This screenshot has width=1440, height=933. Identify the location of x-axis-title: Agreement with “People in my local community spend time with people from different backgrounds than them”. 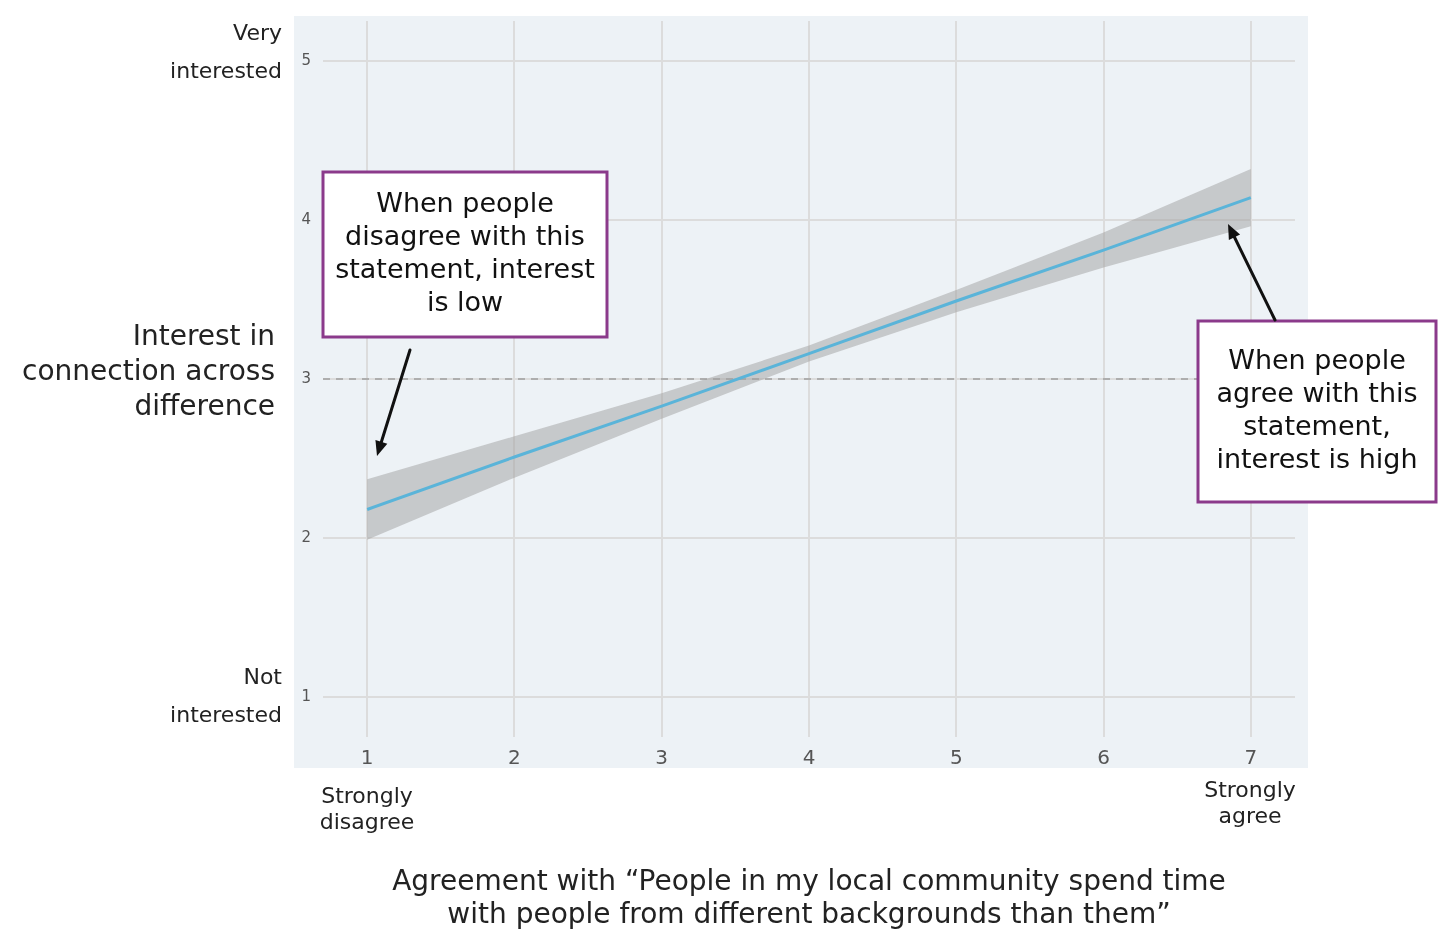
(809, 897).